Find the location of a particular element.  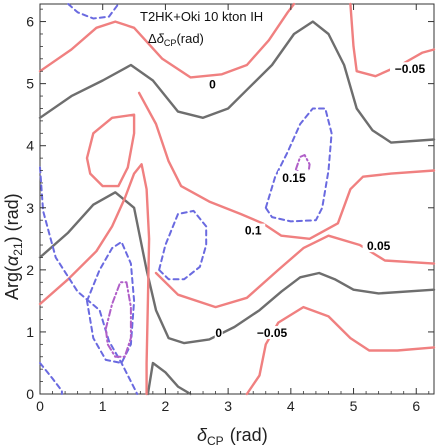

y-tick-label-1: 1 is located at coordinates (30, 332).